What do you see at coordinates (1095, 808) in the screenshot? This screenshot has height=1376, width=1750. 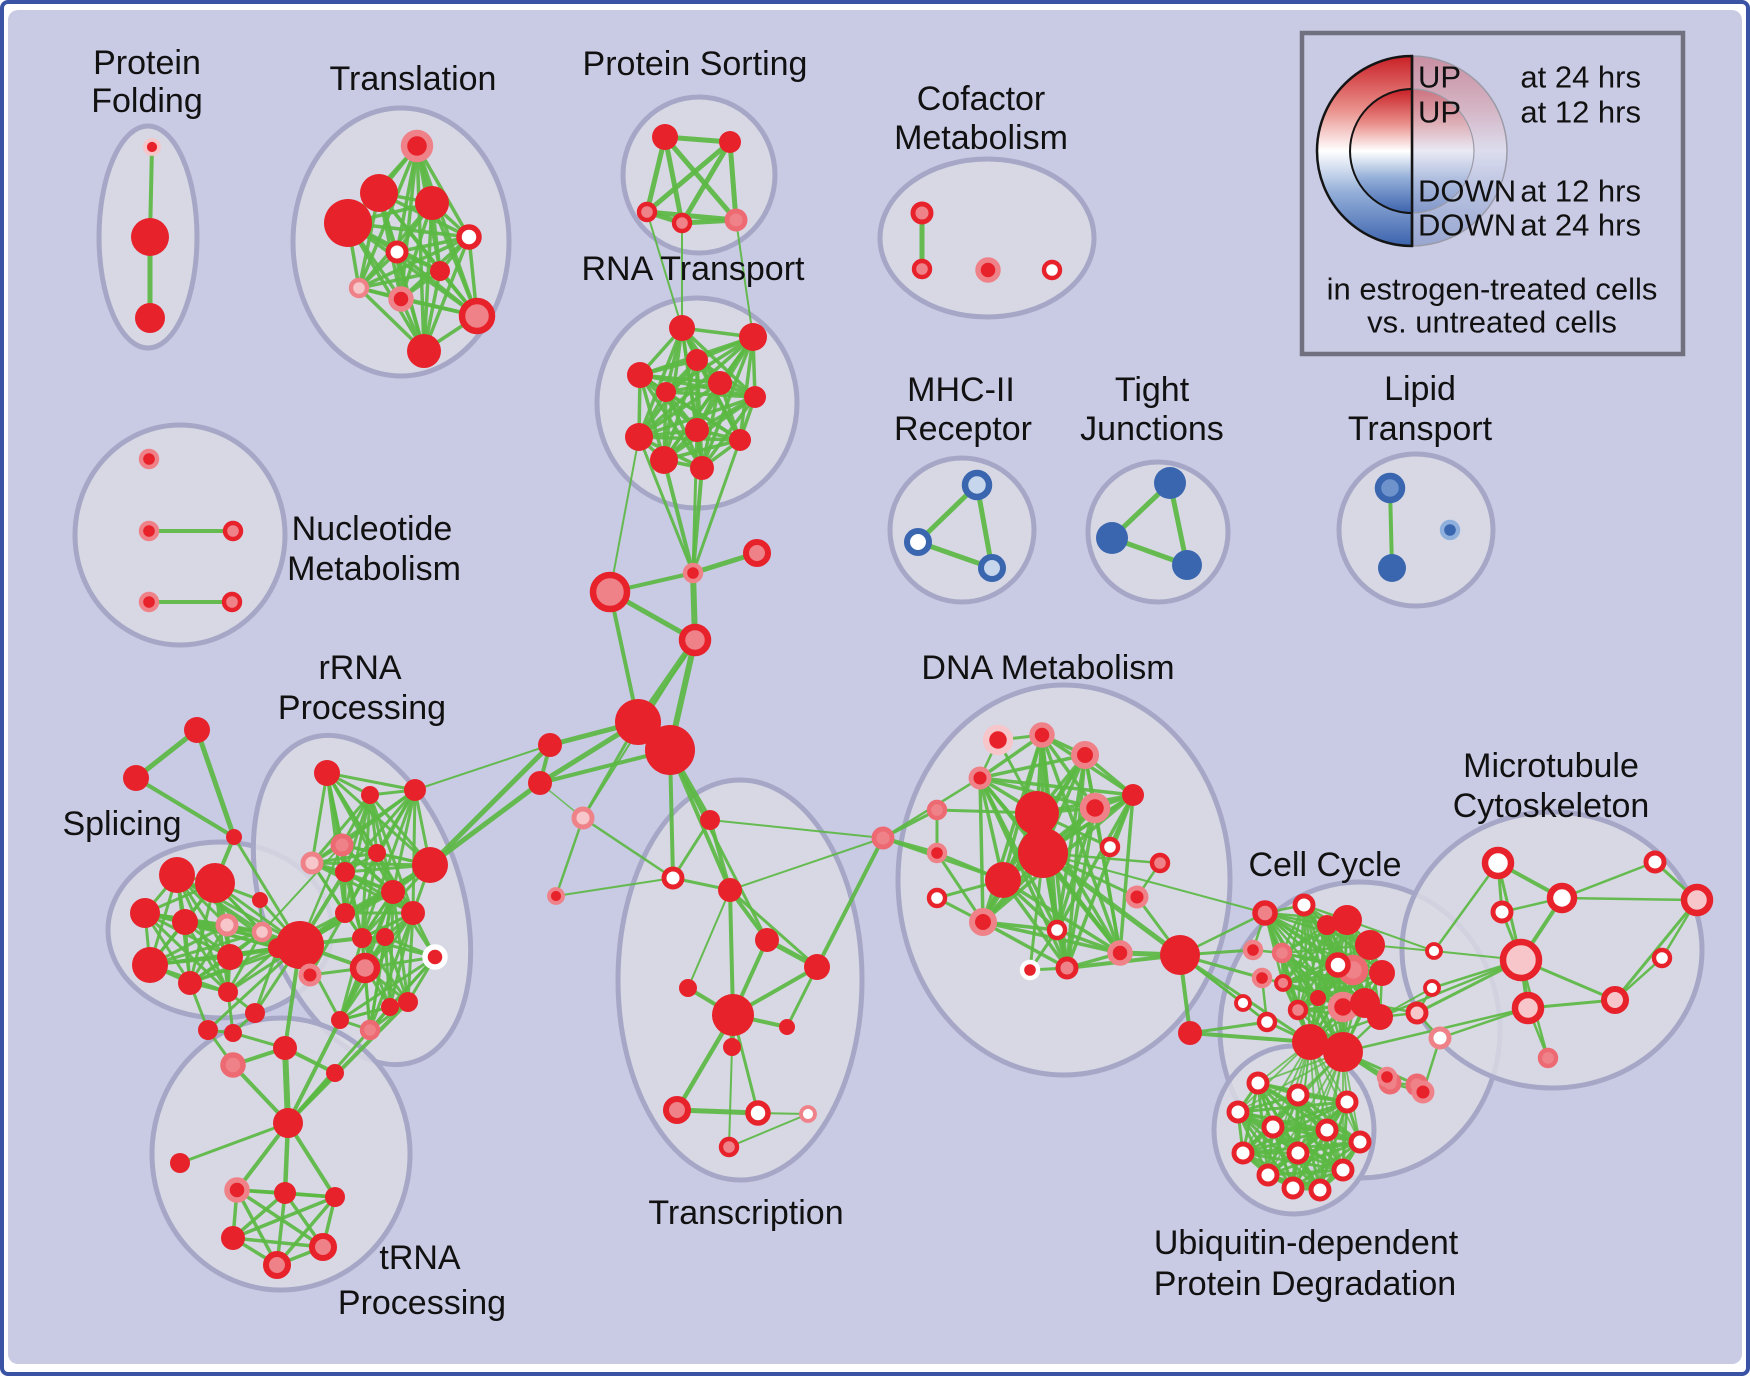 I see `node-d6` at bounding box center [1095, 808].